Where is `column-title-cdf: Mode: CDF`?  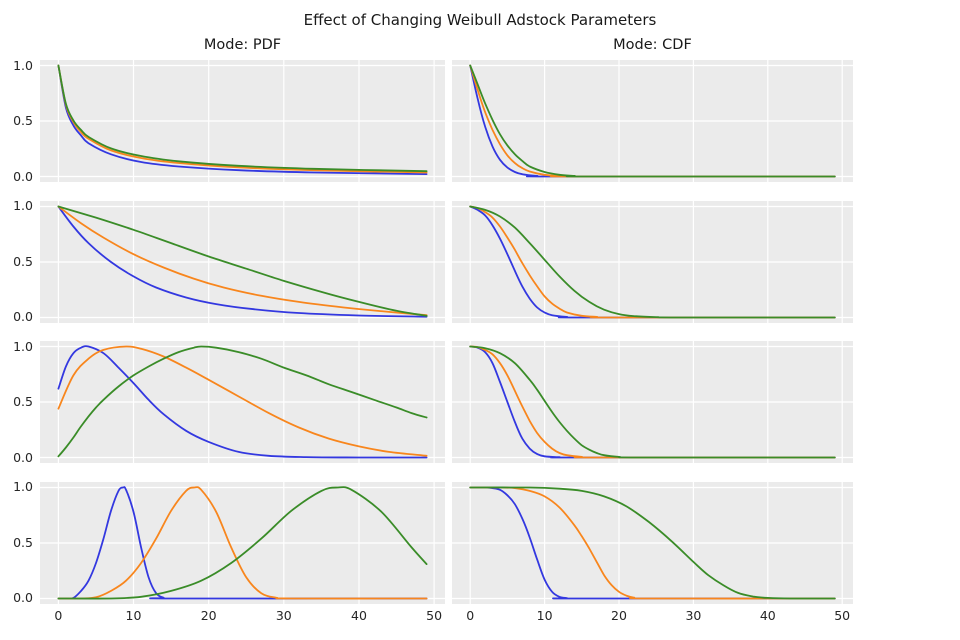
column-title-cdf: Mode: CDF is located at coordinates (652, 45).